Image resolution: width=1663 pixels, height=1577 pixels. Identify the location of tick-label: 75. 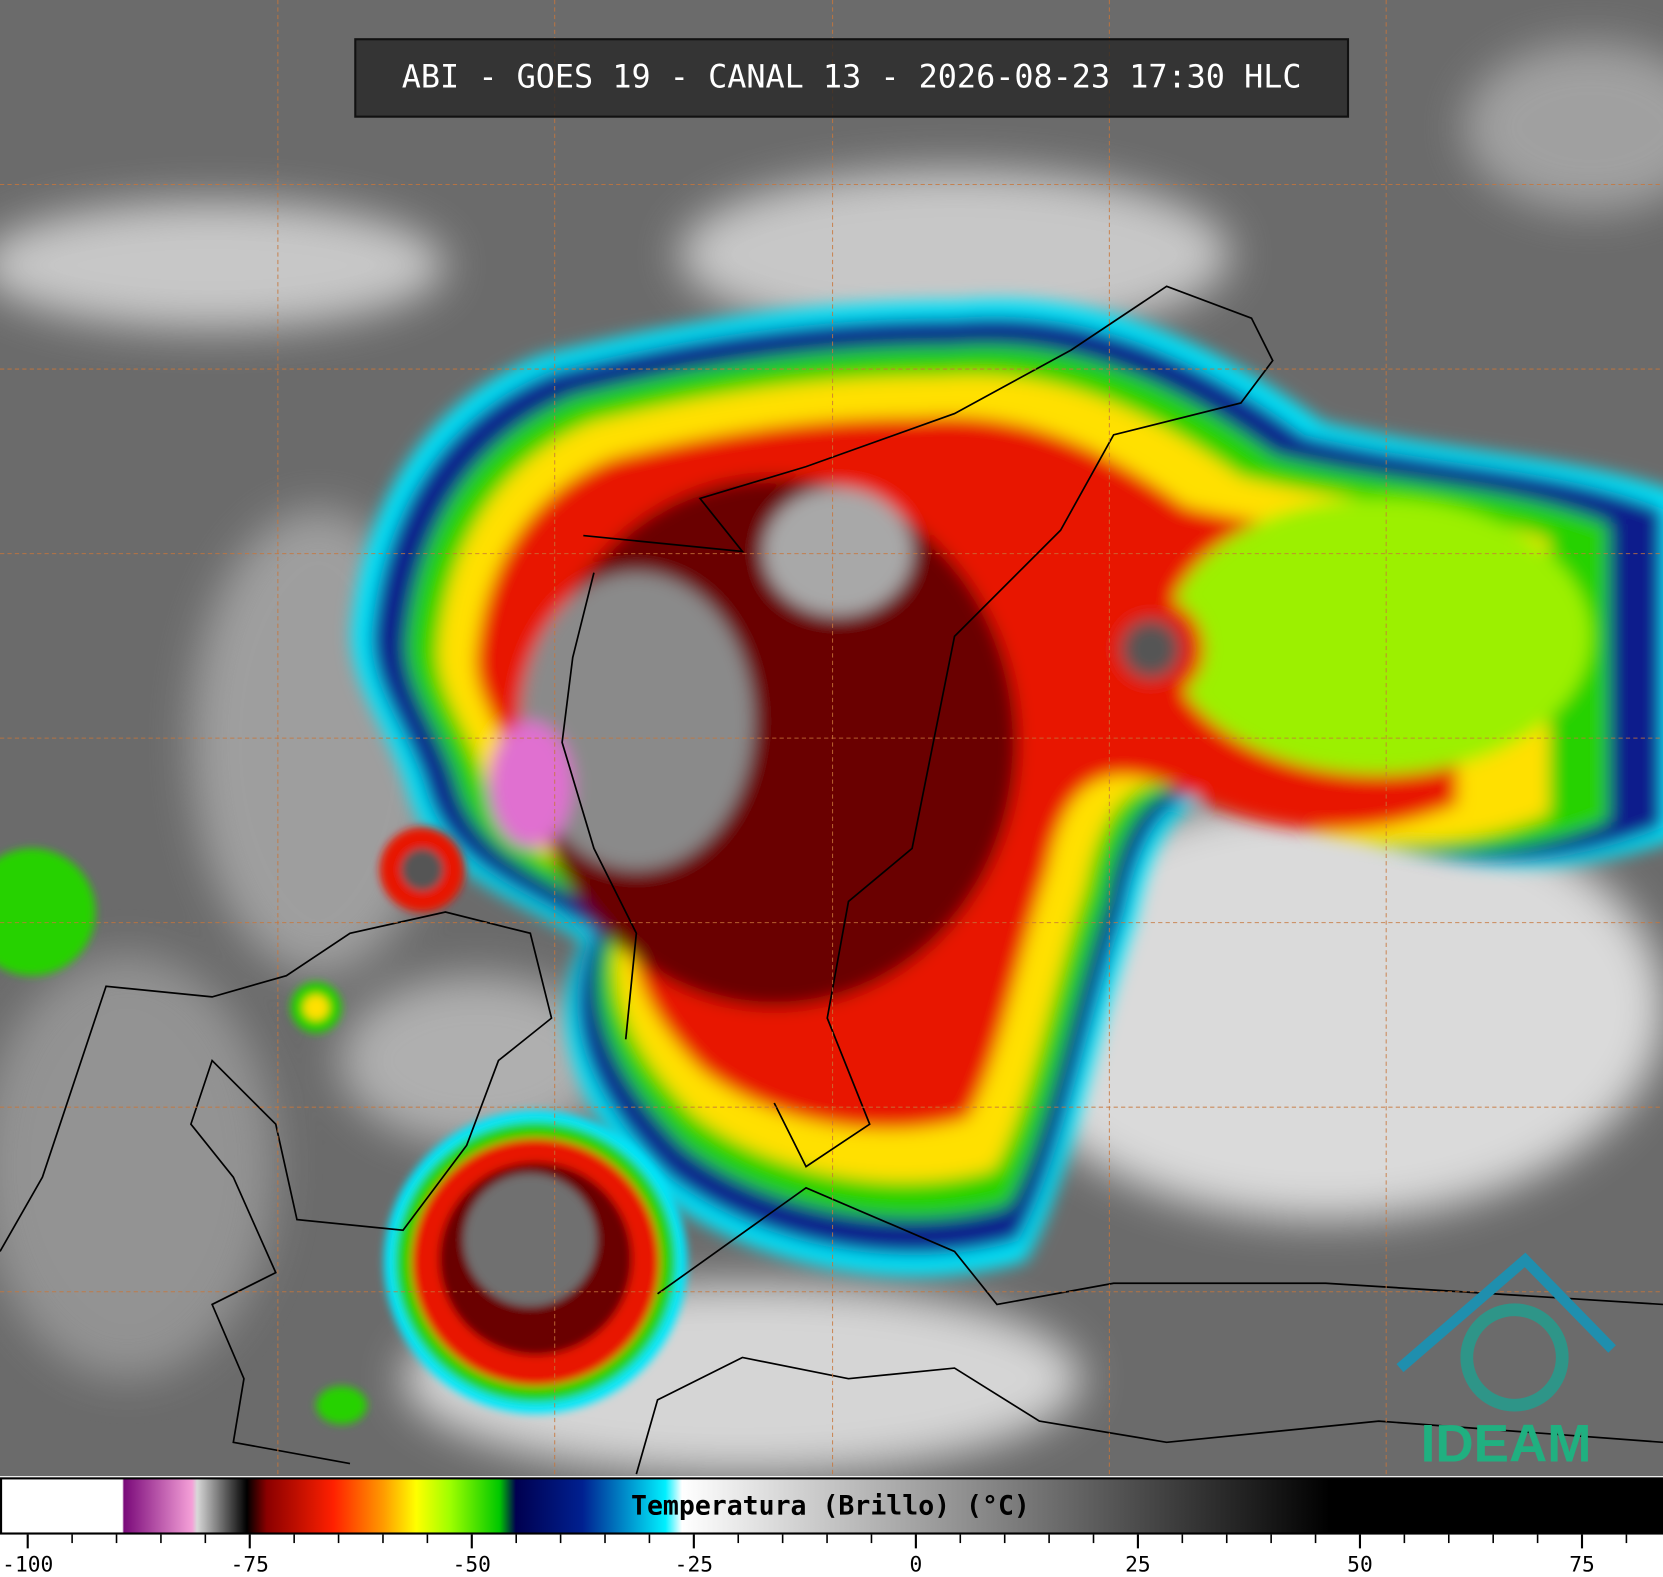
(1582, 1564).